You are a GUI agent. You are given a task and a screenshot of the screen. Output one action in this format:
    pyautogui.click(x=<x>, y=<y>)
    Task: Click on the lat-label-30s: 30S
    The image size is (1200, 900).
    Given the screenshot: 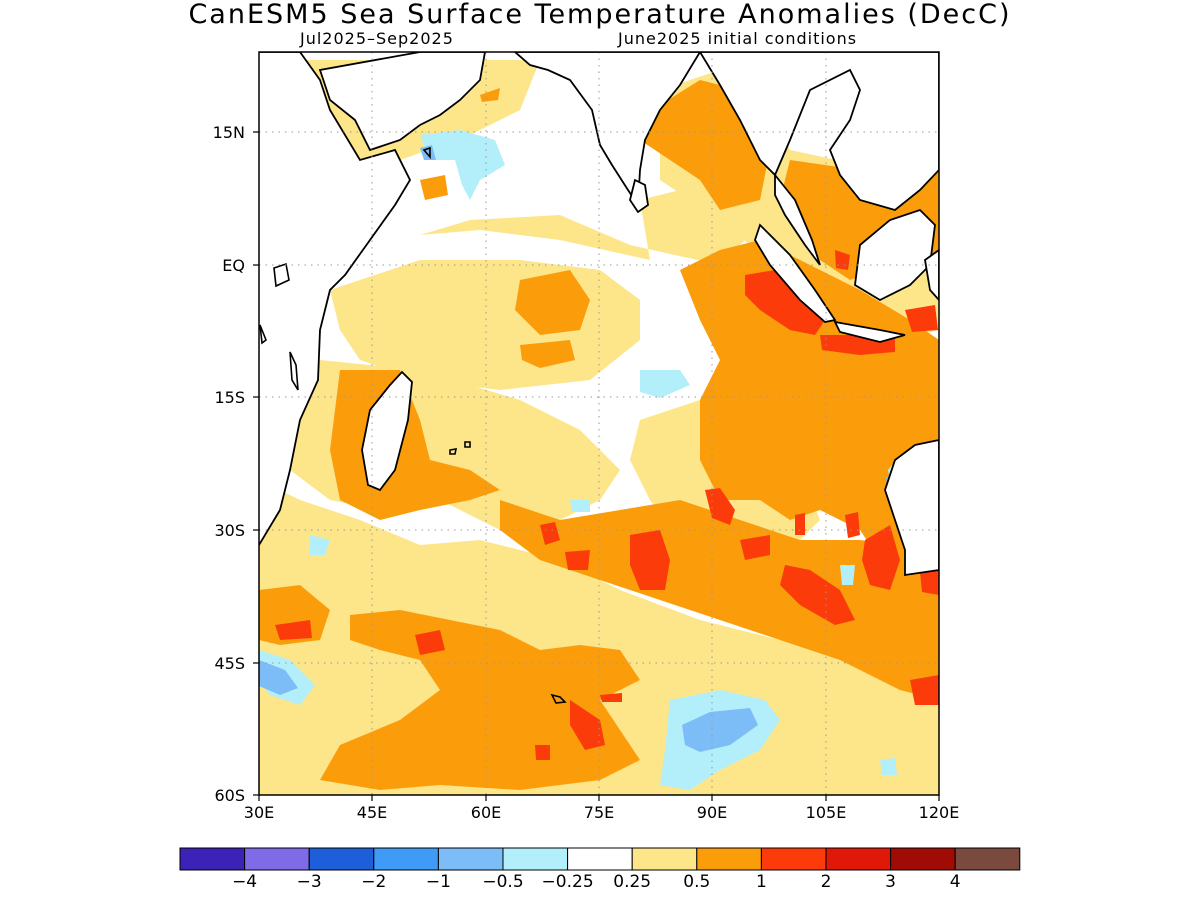 What is the action you would take?
    pyautogui.click(x=229, y=530)
    